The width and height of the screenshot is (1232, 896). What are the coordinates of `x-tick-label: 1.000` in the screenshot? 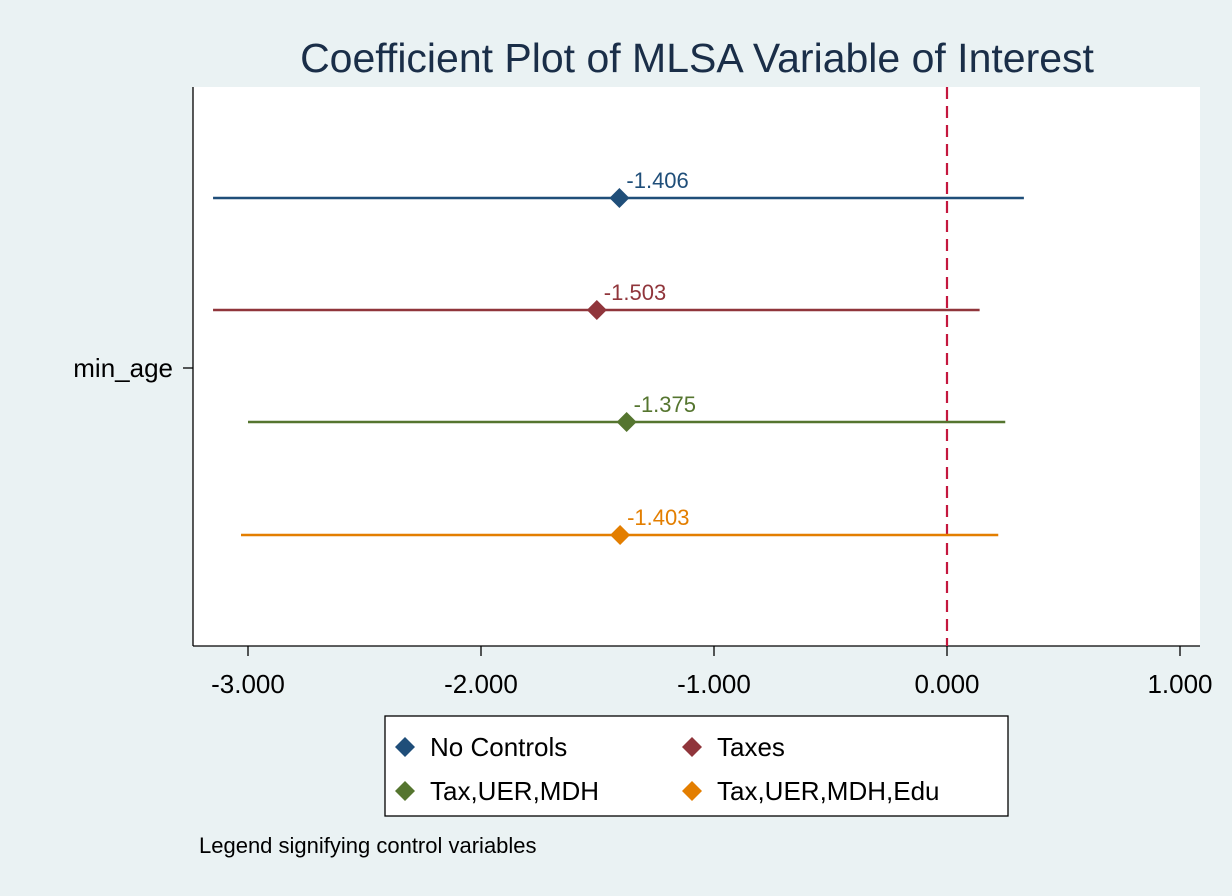 It's located at (1179, 684).